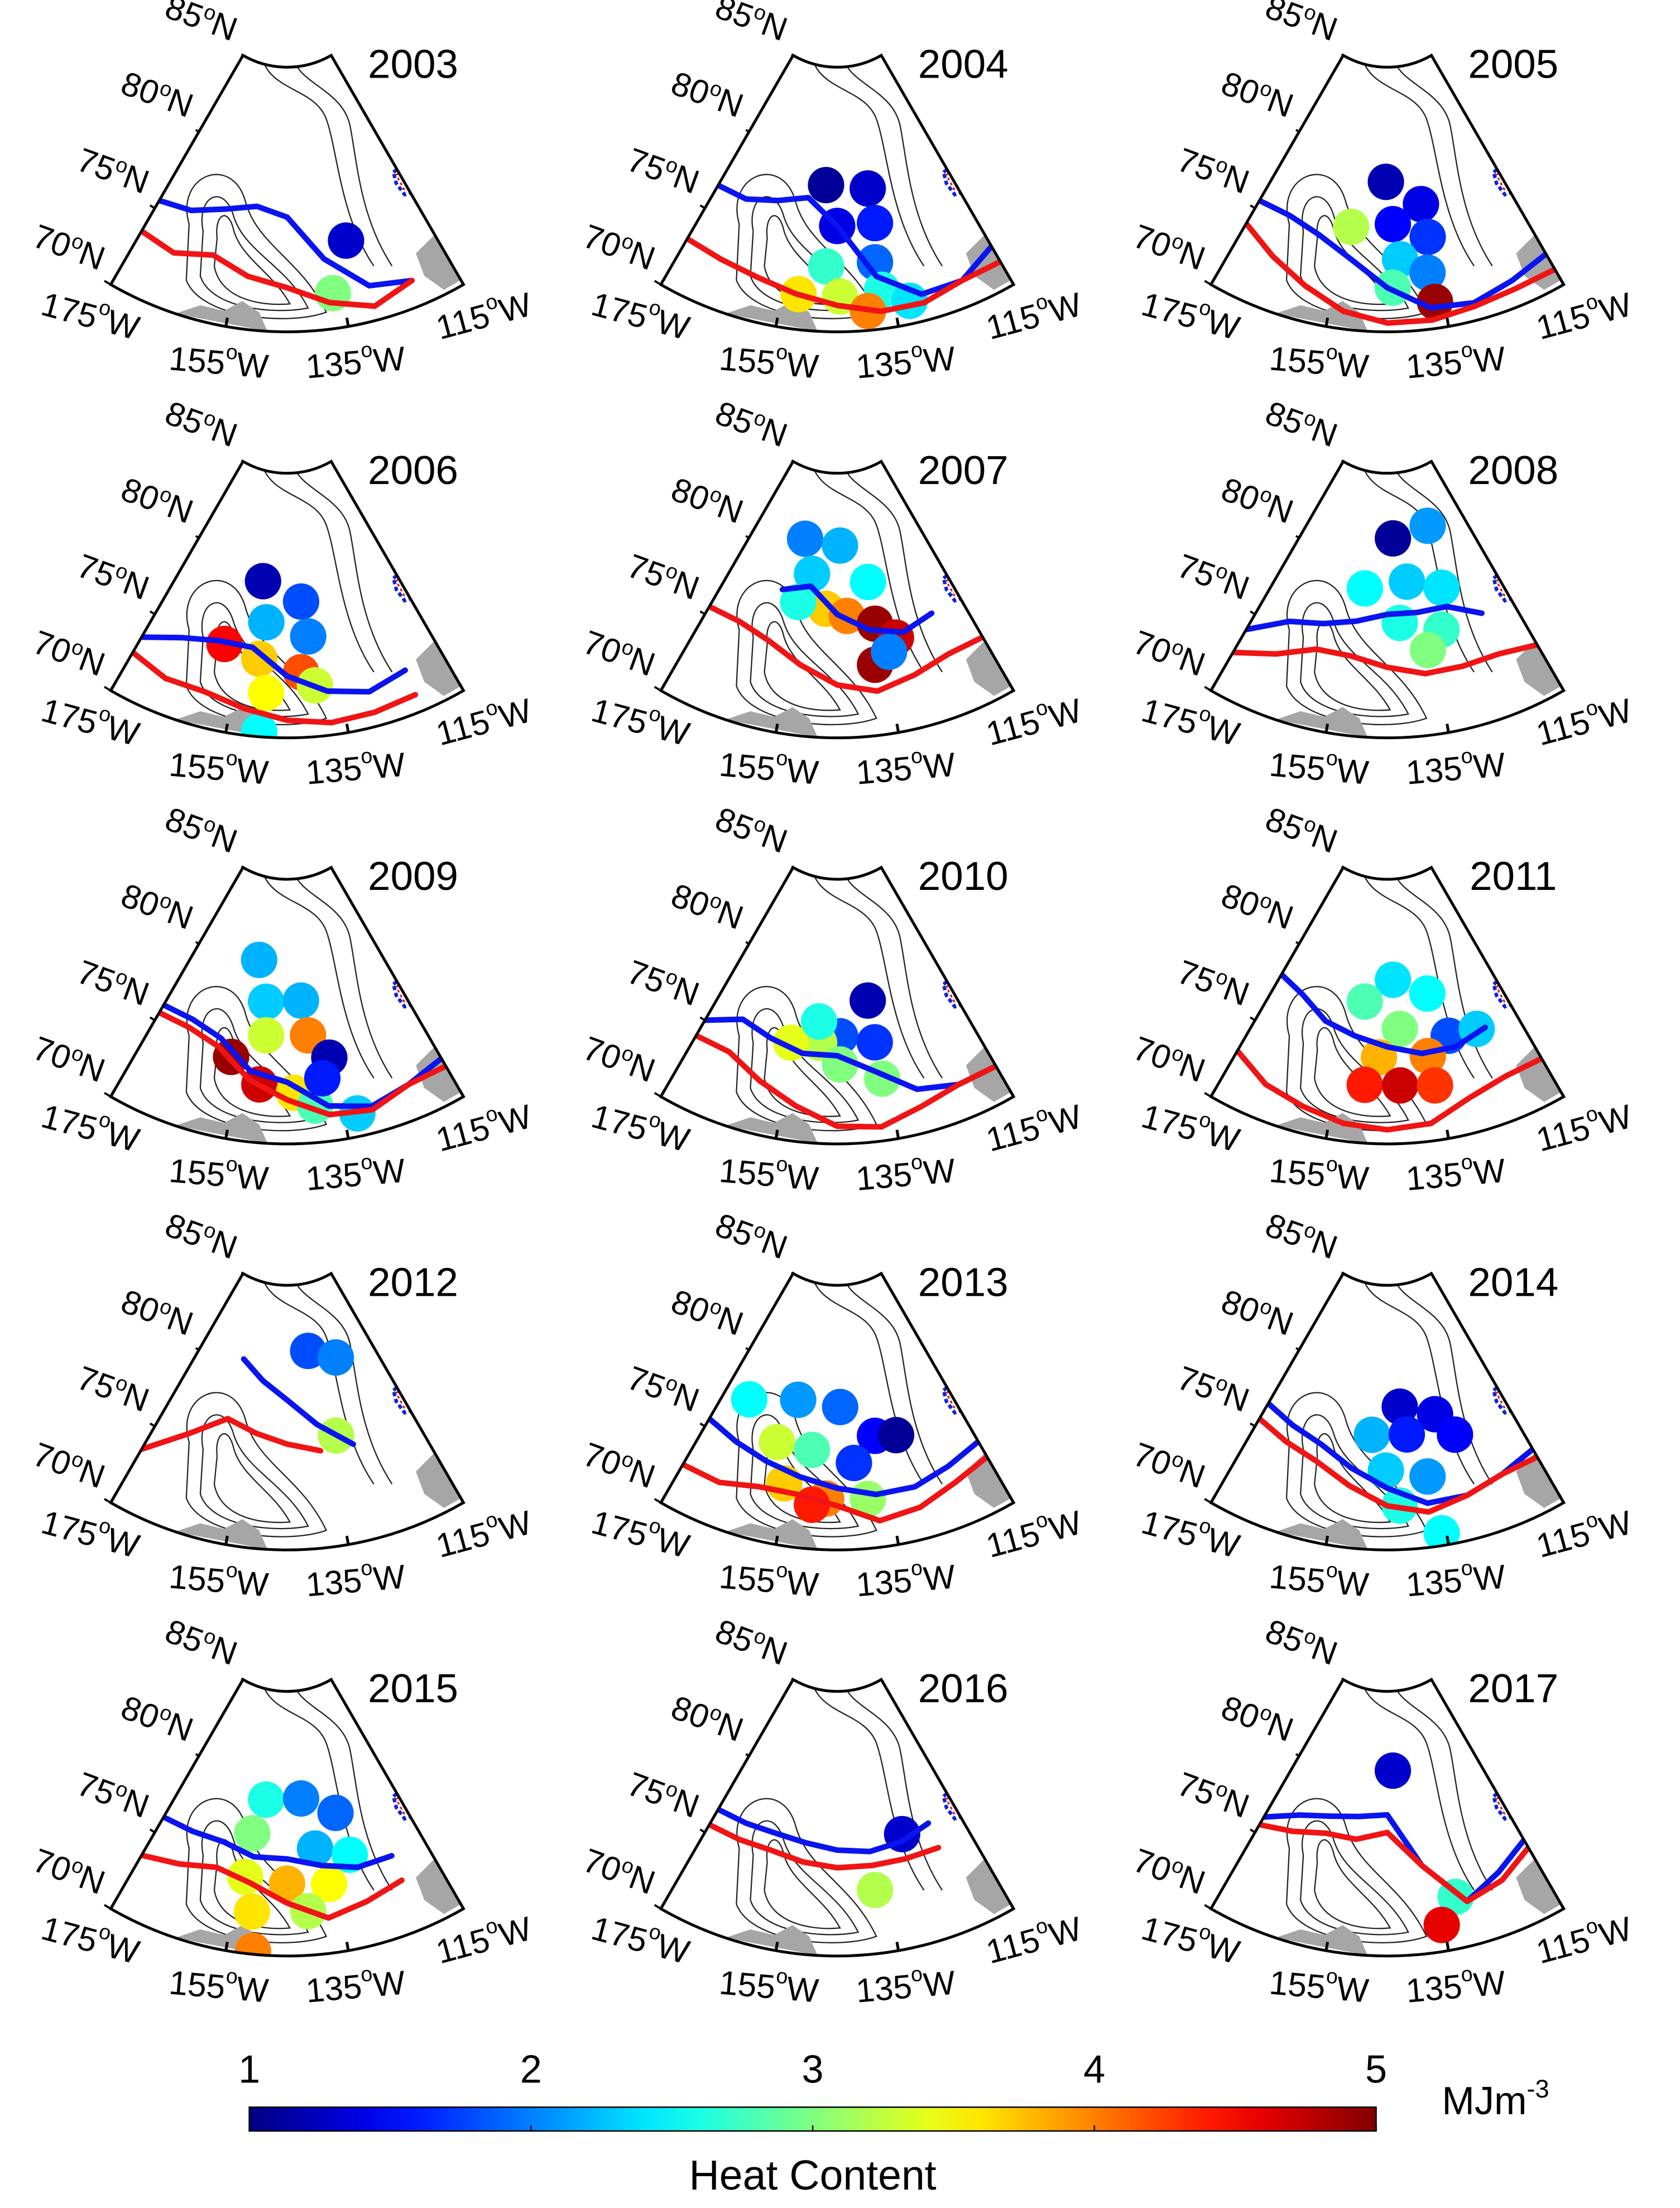 The image size is (1680, 2208). Describe the element at coordinates (813, 2069) in the screenshot. I see `colorbar-tick-label: 3` at that location.